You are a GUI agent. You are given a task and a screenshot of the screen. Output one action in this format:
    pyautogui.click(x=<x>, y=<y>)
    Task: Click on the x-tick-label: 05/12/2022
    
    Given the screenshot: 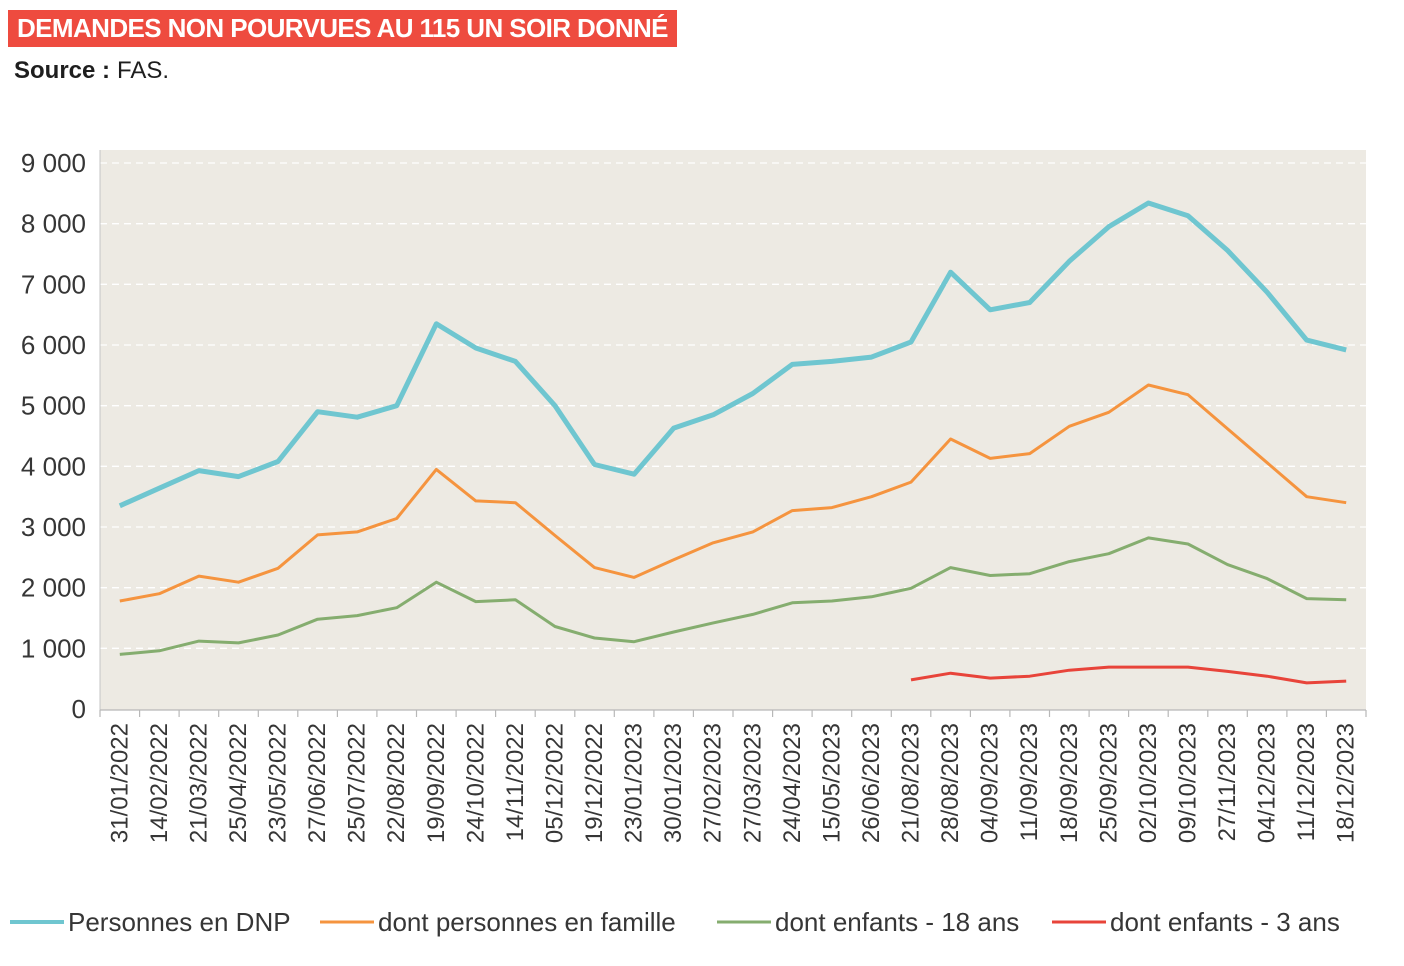 What is the action you would take?
    pyautogui.click(x=555, y=783)
    